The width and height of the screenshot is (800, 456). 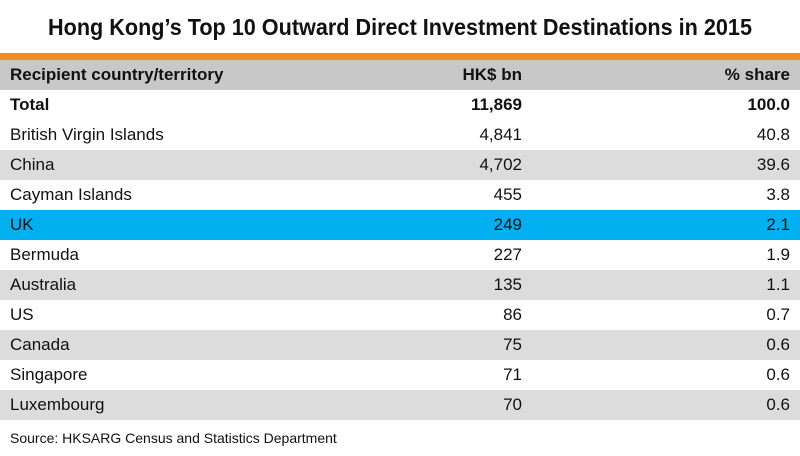 What do you see at coordinates (500, 164) in the screenshot?
I see `row-value: 4,702` at bounding box center [500, 164].